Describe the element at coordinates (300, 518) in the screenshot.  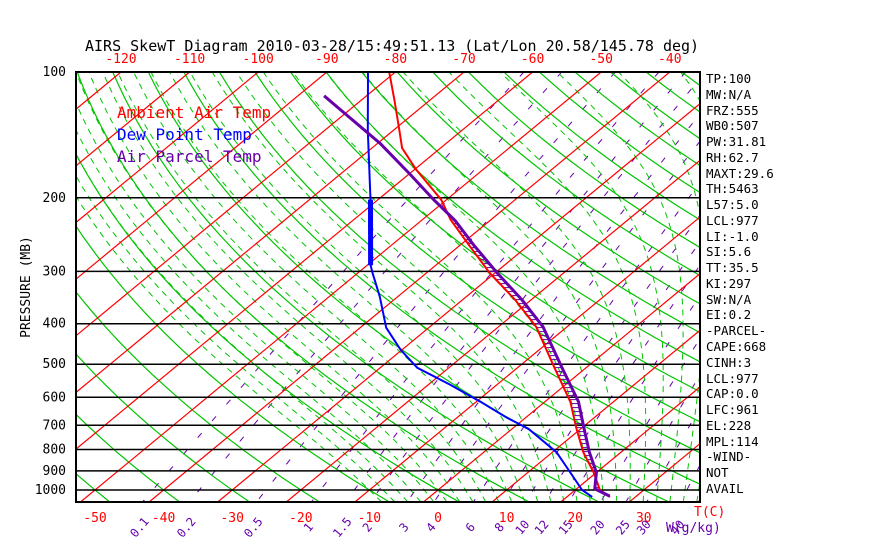
I see `bottom-temp-tick: -20` at that location.